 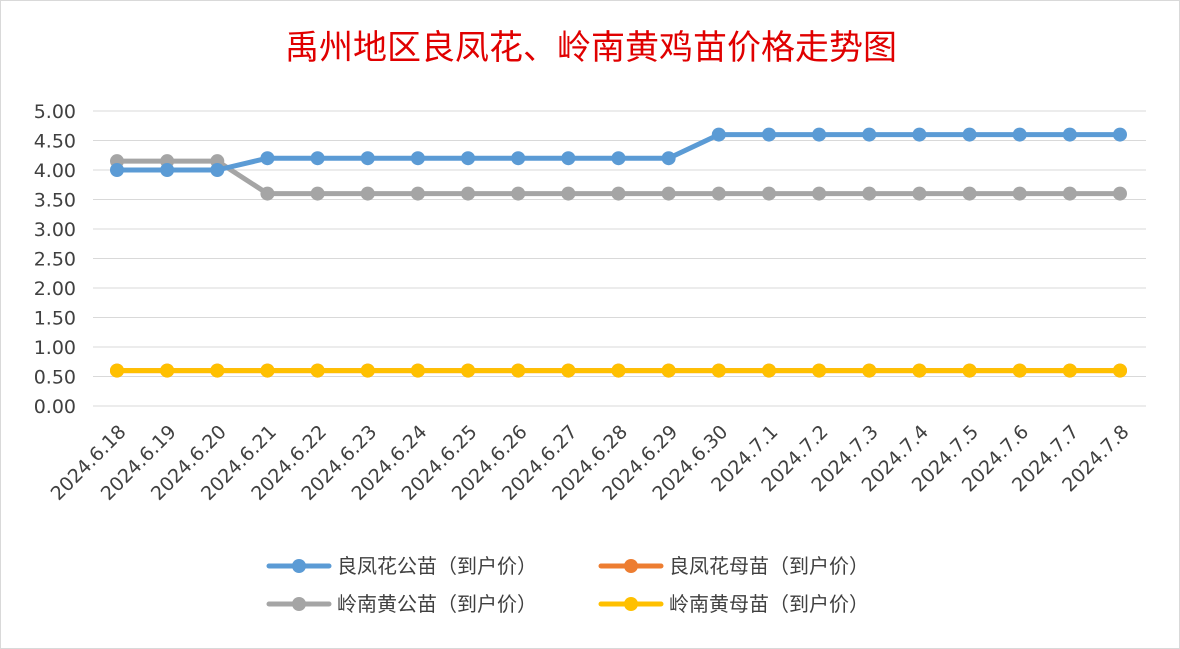 What do you see at coordinates (55, 142) in the screenshot?
I see `y-tick-label: 4.50` at bounding box center [55, 142].